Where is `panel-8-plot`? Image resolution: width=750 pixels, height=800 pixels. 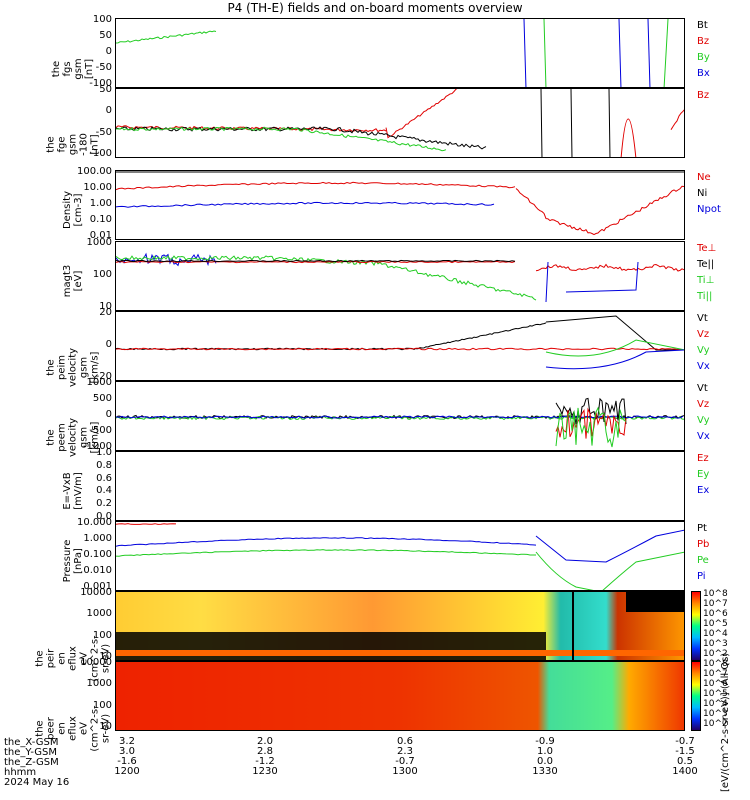
panel-8-plot is located at coordinates (400, 556).